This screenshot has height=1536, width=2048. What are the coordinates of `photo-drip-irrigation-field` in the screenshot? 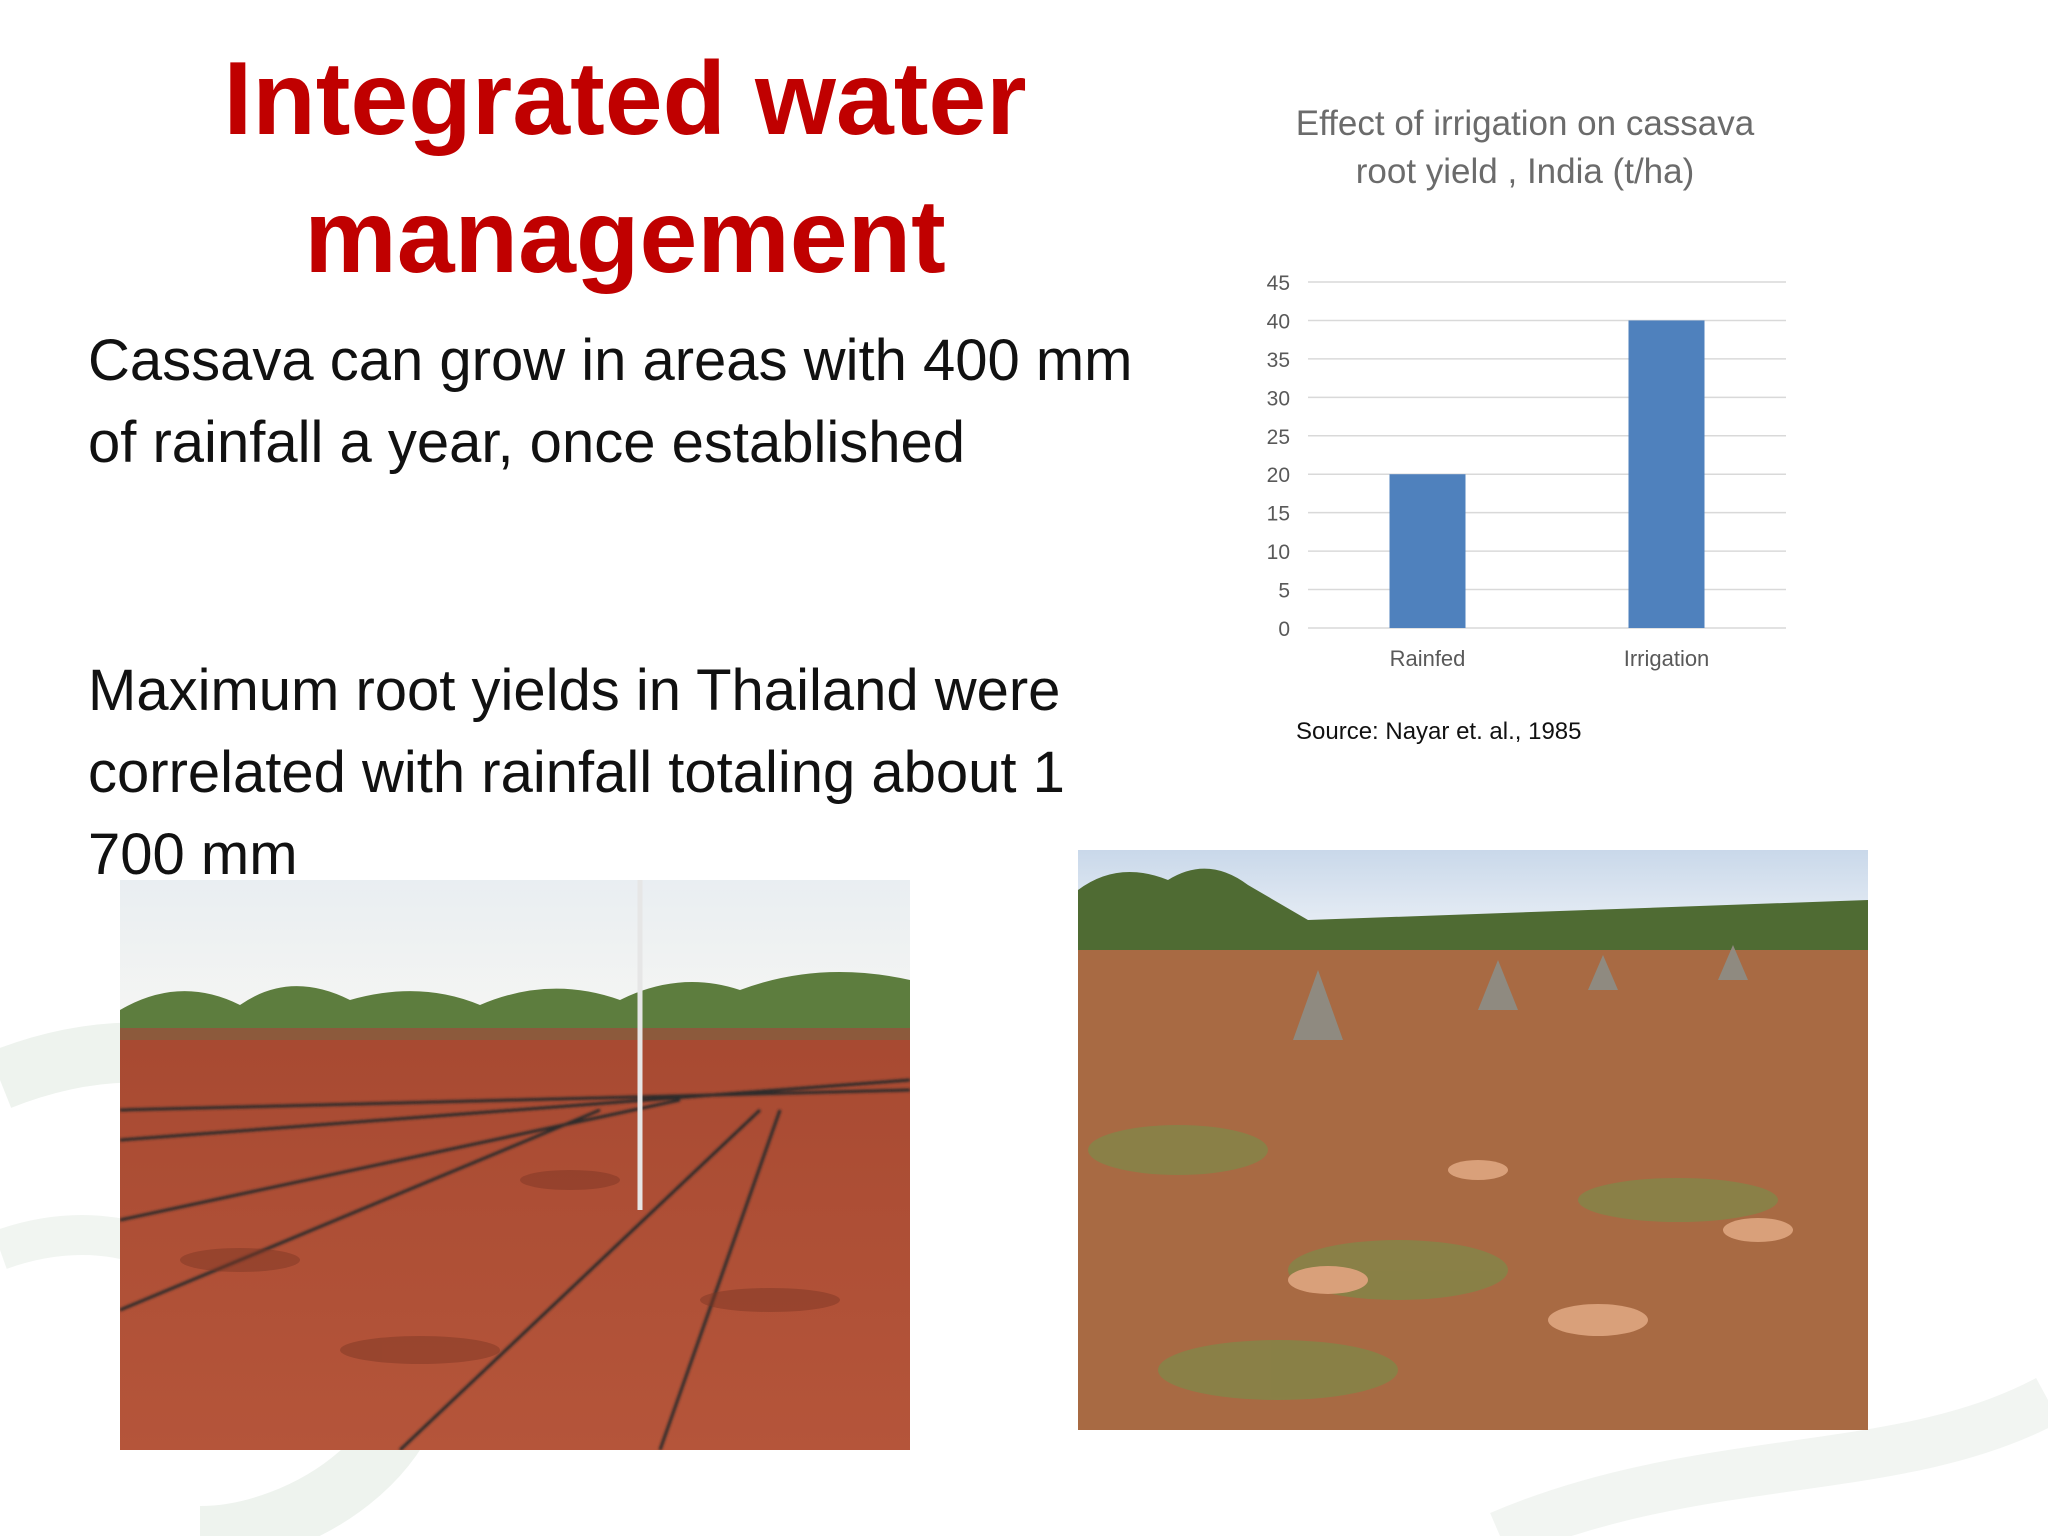 It's located at (515, 1165).